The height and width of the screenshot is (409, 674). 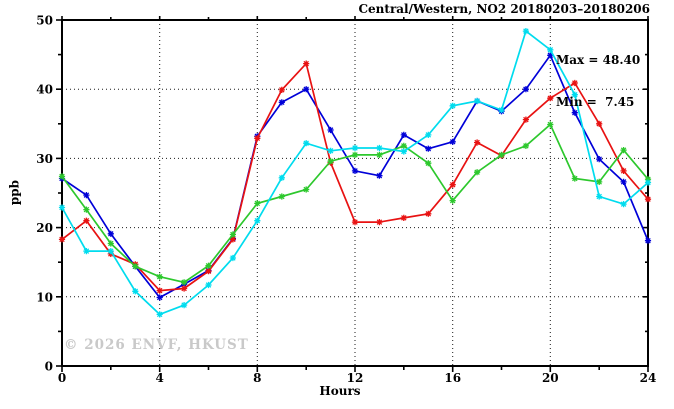 What do you see at coordinates (595, 102) in the screenshot?
I see `annotation-min: Min = 7.45` at bounding box center [595, 102].